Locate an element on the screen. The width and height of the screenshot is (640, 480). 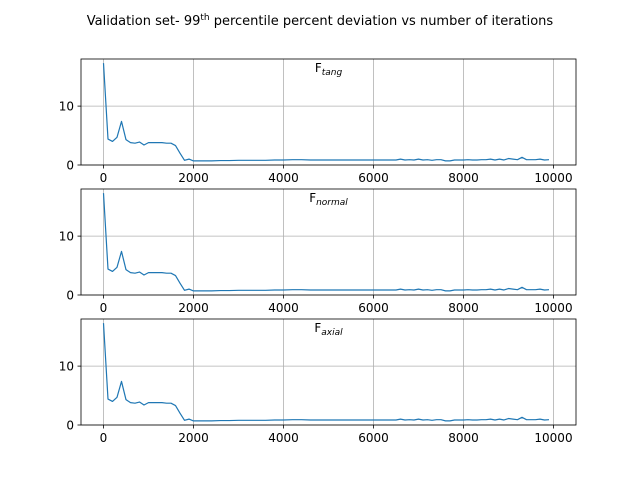
panel-title: Fnormal is located at coordinates (328, 199).